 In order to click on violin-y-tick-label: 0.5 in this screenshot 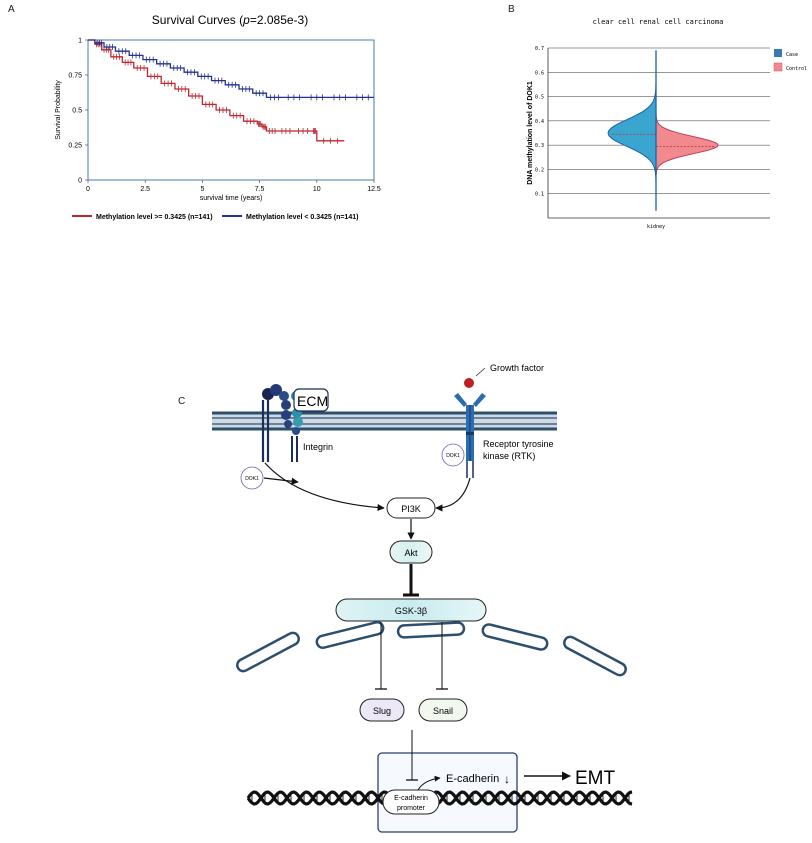, I will do `click(539, 98)`.